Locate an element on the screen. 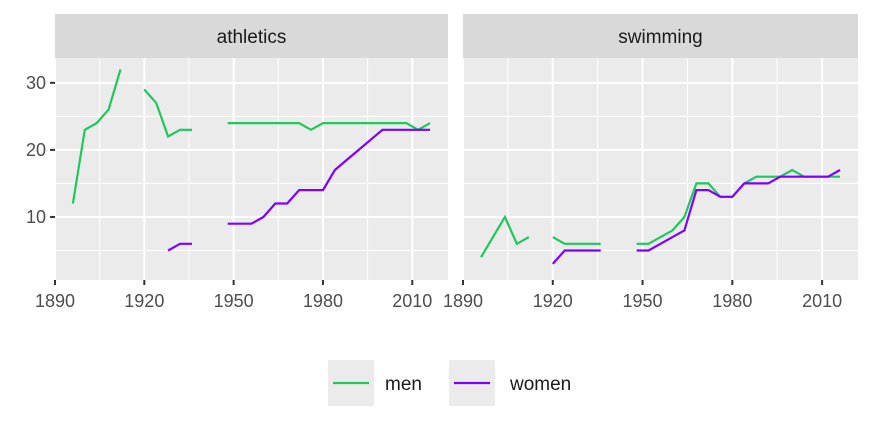  facet-title: swimming is located at coordinates (660, 37).